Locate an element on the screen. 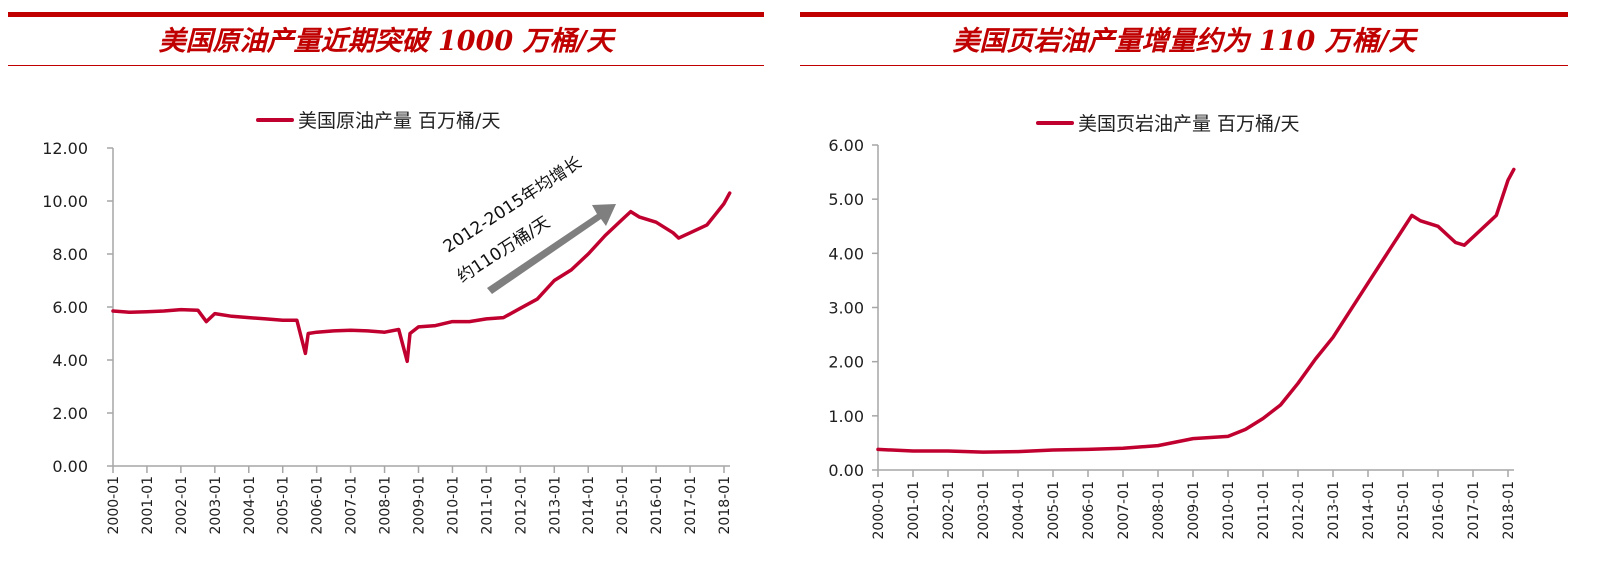  y-tick-label: 5.00 is located at coordinates (846, 199).